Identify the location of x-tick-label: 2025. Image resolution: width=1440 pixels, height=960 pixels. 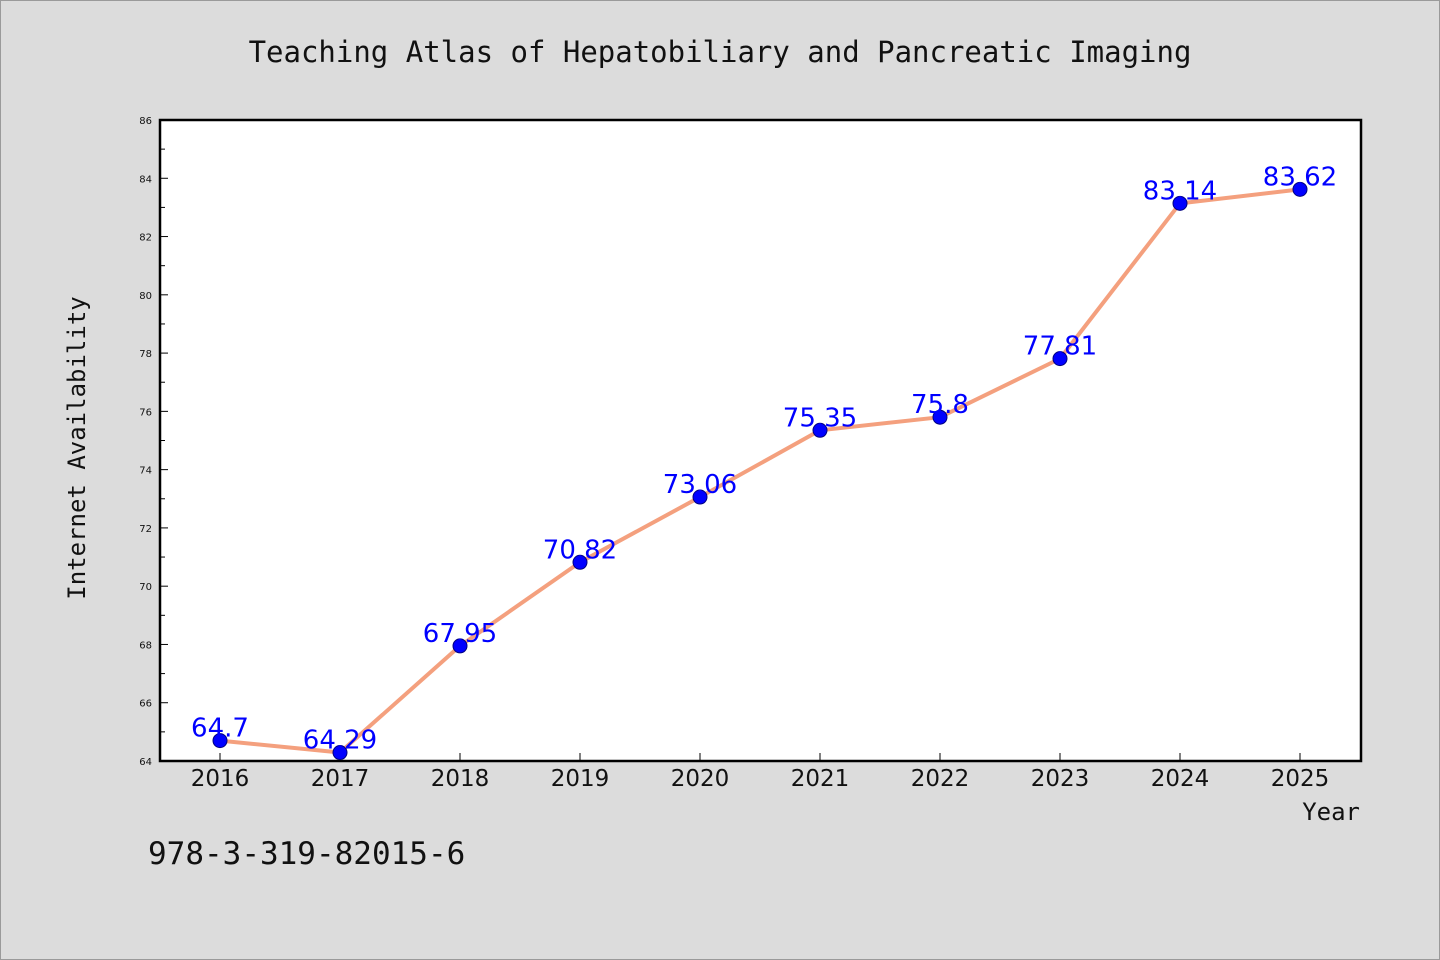
(1300, 779).